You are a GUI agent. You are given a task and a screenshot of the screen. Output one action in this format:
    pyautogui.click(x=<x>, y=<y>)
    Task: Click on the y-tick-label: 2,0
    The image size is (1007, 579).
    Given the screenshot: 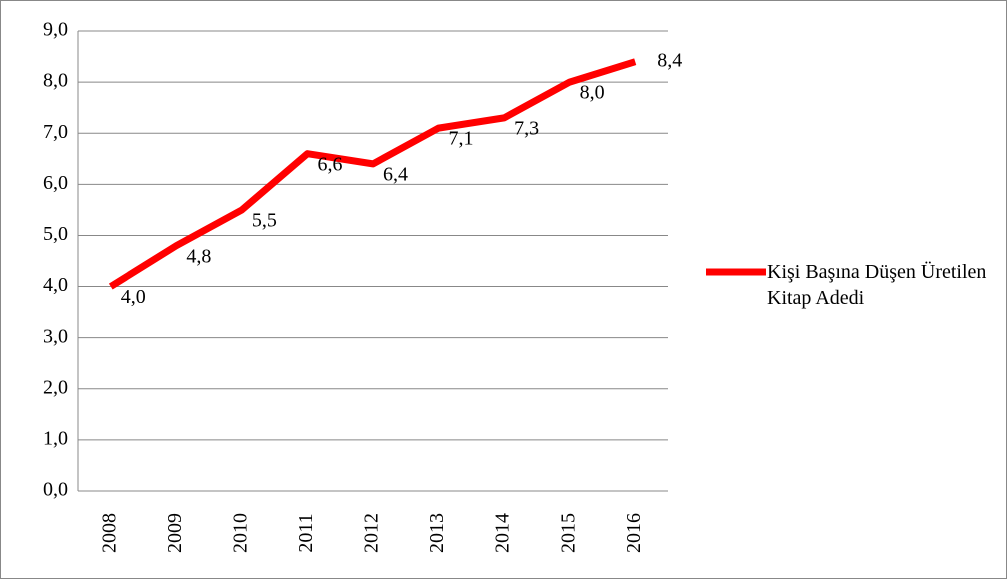 What is the action you would take?
    pyautogui.click(x=55, y=387)
    